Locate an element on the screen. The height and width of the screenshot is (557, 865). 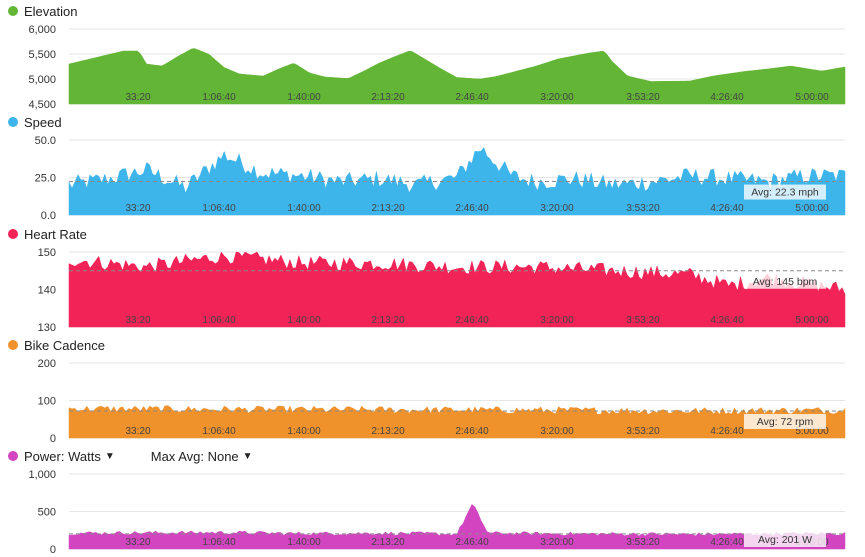
max-avg-label: Max Avg: None is located at coordinates (194, 456).